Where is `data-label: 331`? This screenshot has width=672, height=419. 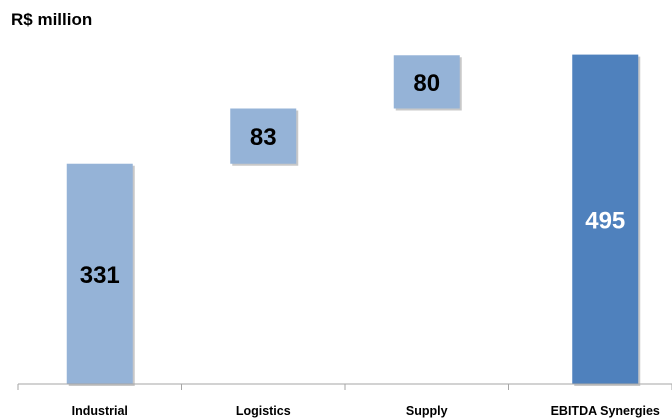
data-label: 331 is located at coordinates (100, 275).